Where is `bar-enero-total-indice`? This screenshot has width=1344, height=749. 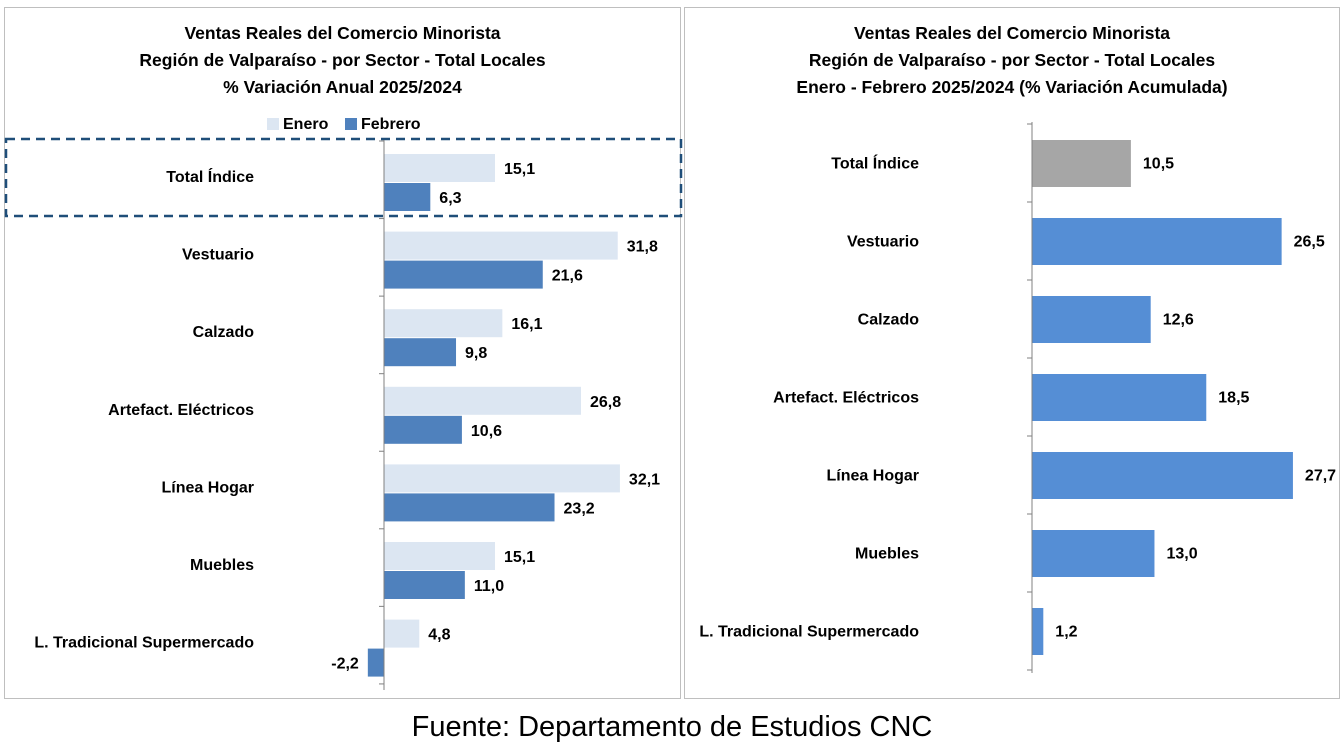 bar-enero-total-indice is located at coordinates (439, 168).